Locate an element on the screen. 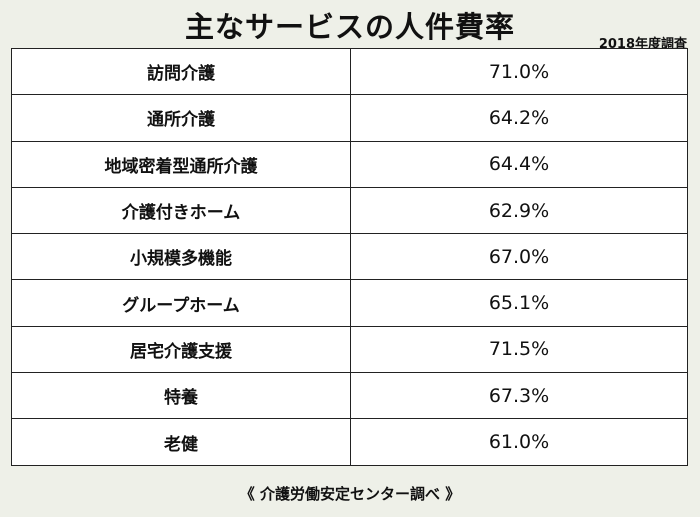 The height and width of the screenshot is (517, 700). table-row: 訪問介護 71.0% is located at coordinates (349, 71).